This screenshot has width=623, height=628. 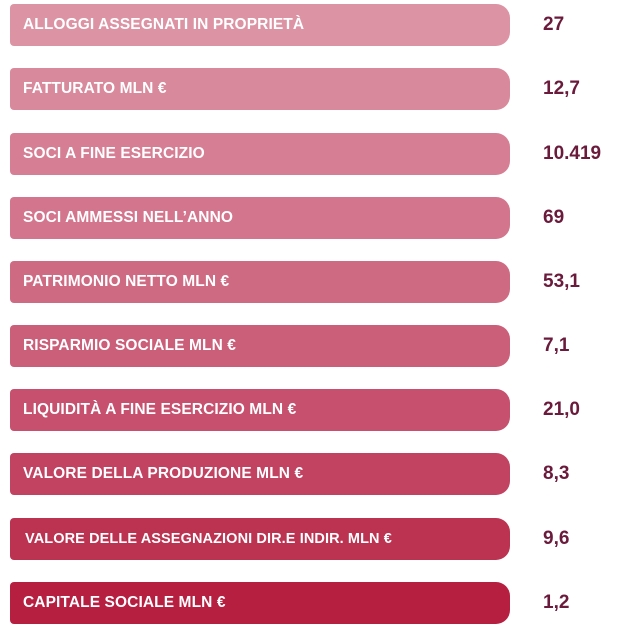 What do you see at coordinates (260, 218) in the screenshot?
I see `stat-bar: SOCI AMMESSI NELL’ANNO` at bounding box center [260, 218].